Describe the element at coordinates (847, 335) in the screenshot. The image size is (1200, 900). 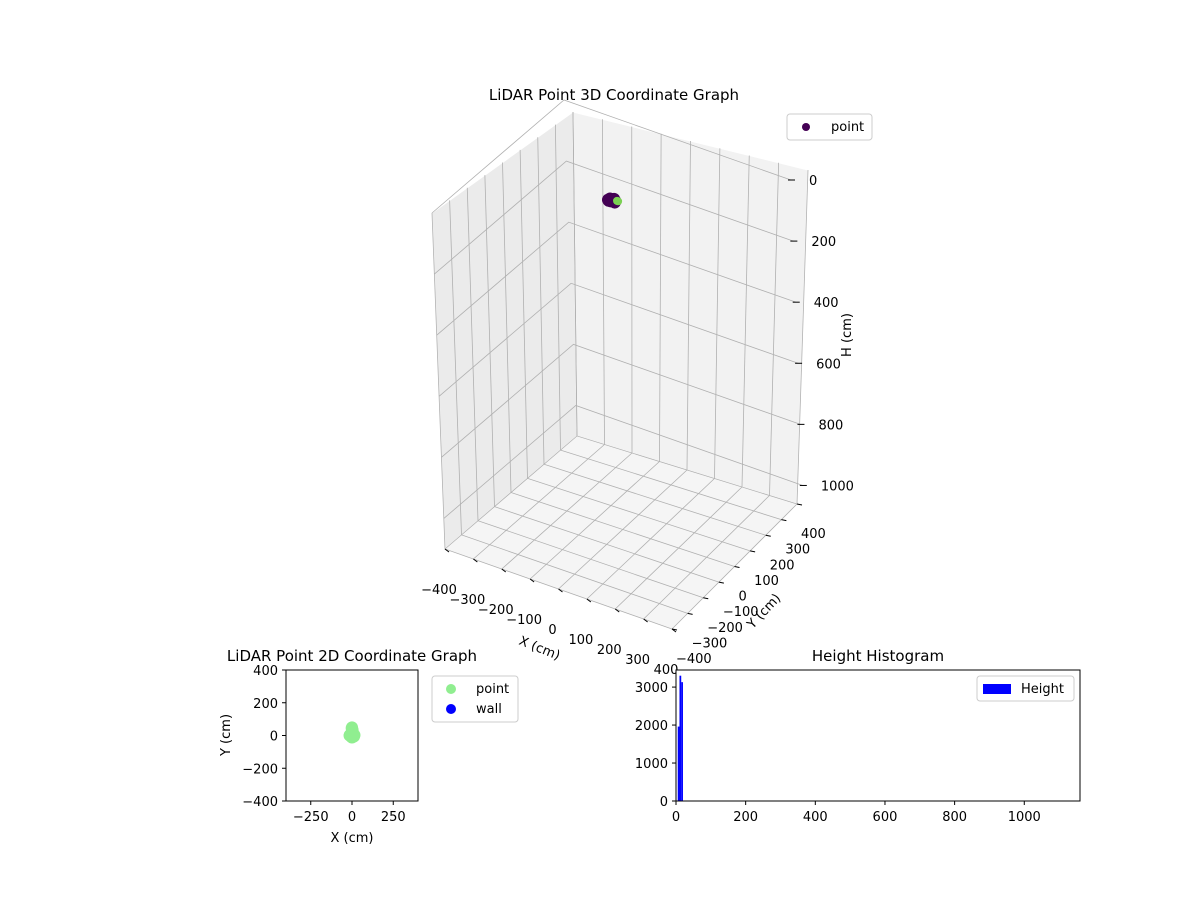
I see `axis-z-label-3d: H (cm)` at that location.